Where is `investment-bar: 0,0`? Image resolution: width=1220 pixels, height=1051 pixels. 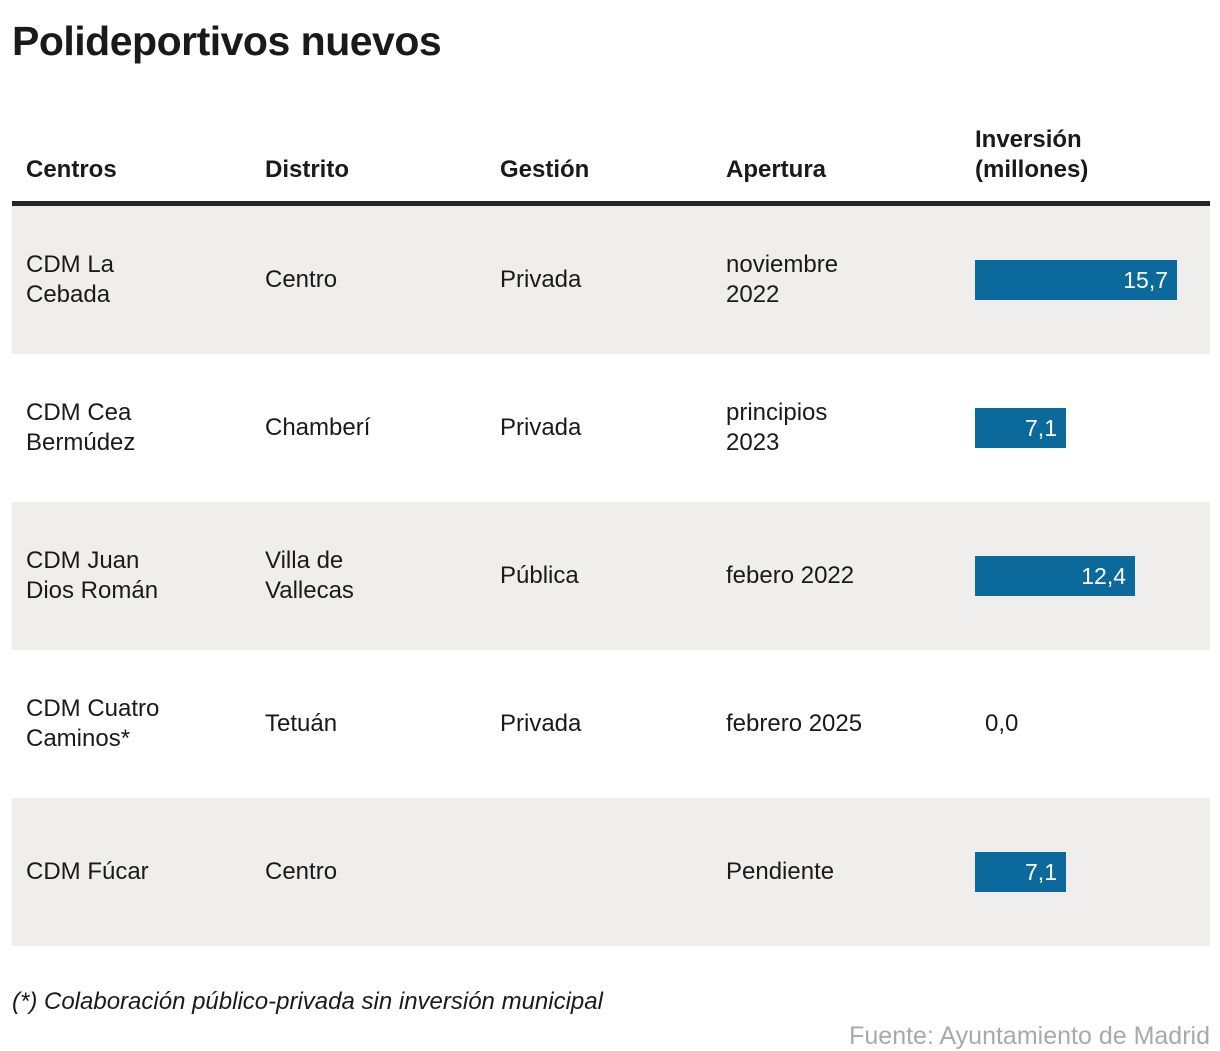 investment-bar: 0,0 is located at coordinates (1092, 724).